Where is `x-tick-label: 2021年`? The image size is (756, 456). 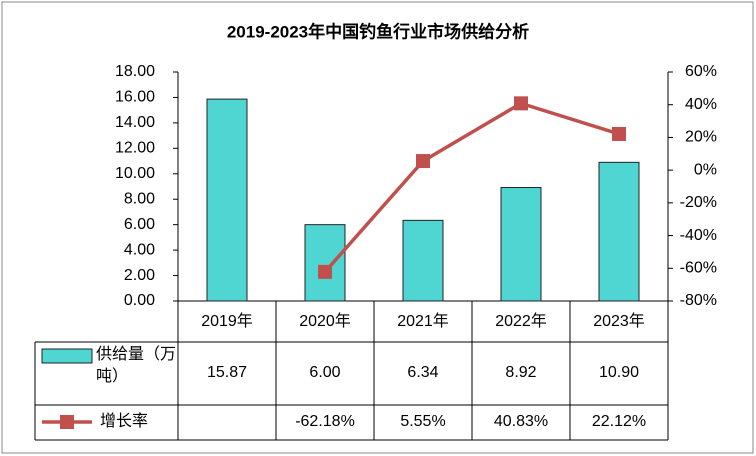
x-tick-label: 2021年 is located at coordinates (423, 321).